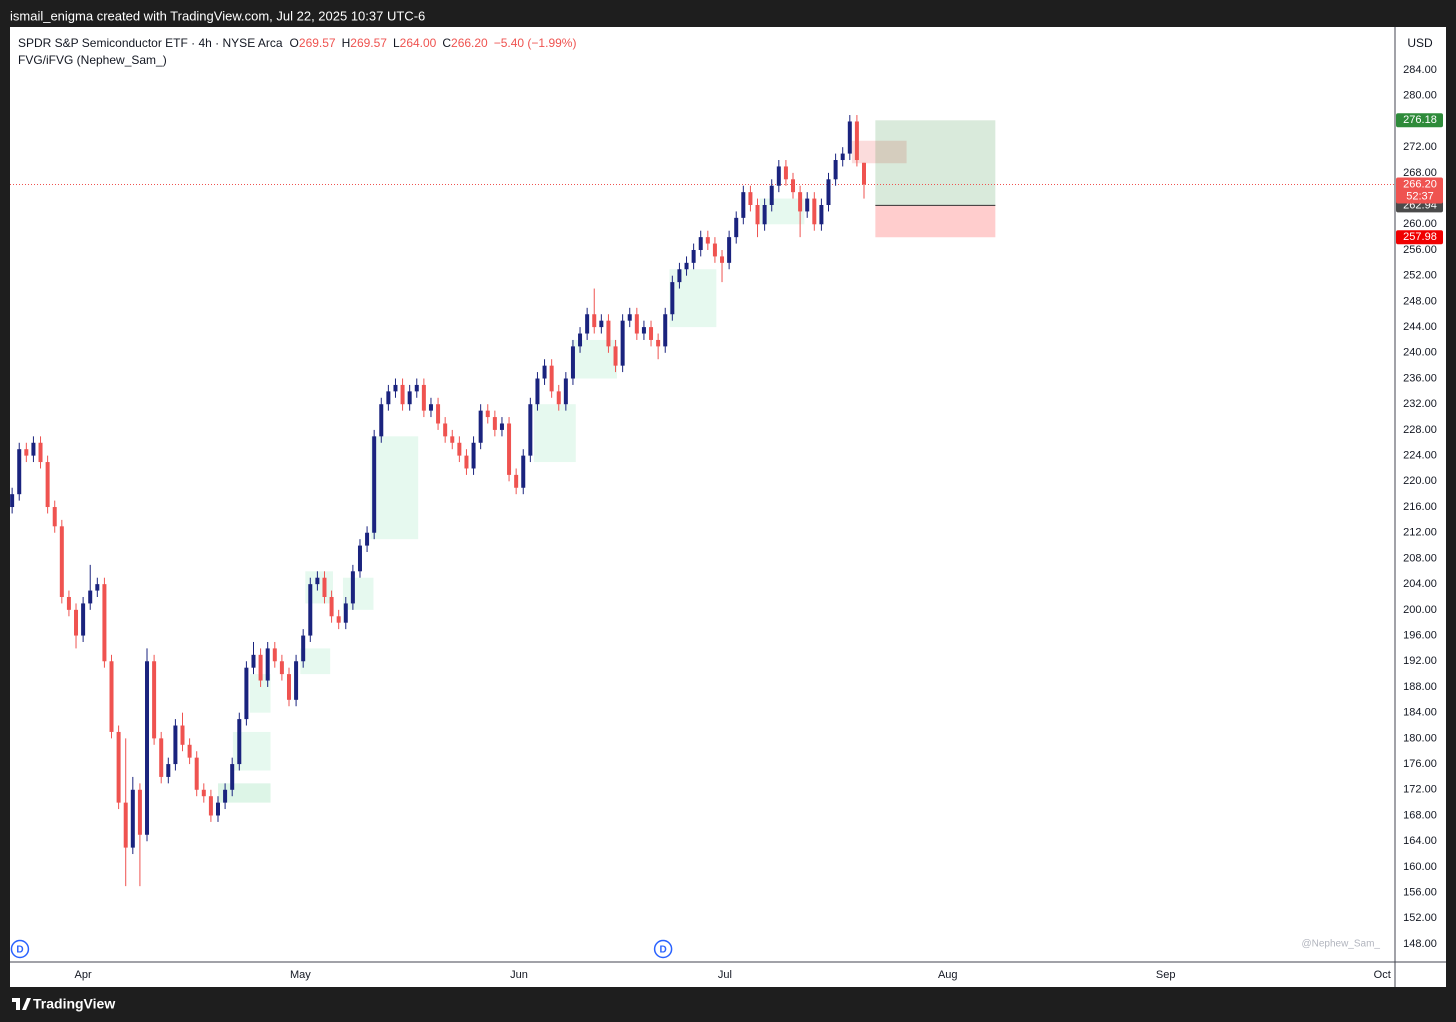 This screenshot has width=1456, height=1022. I want to click on y-tick-label: 272.00, so click(1420, 147).